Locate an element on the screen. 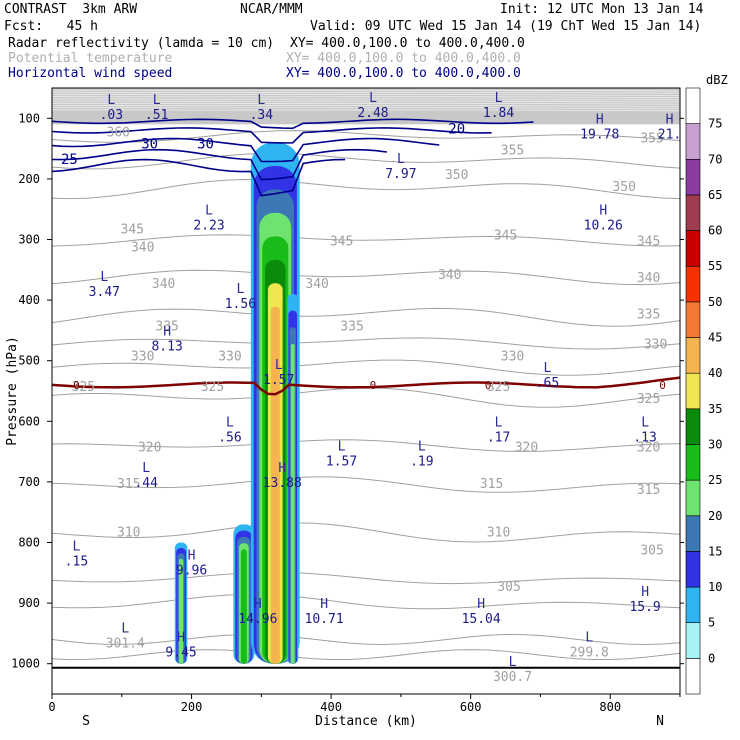 This screenshot has height=740, width=740. colorbar-label: 45 is located at coordinates (715, 338).